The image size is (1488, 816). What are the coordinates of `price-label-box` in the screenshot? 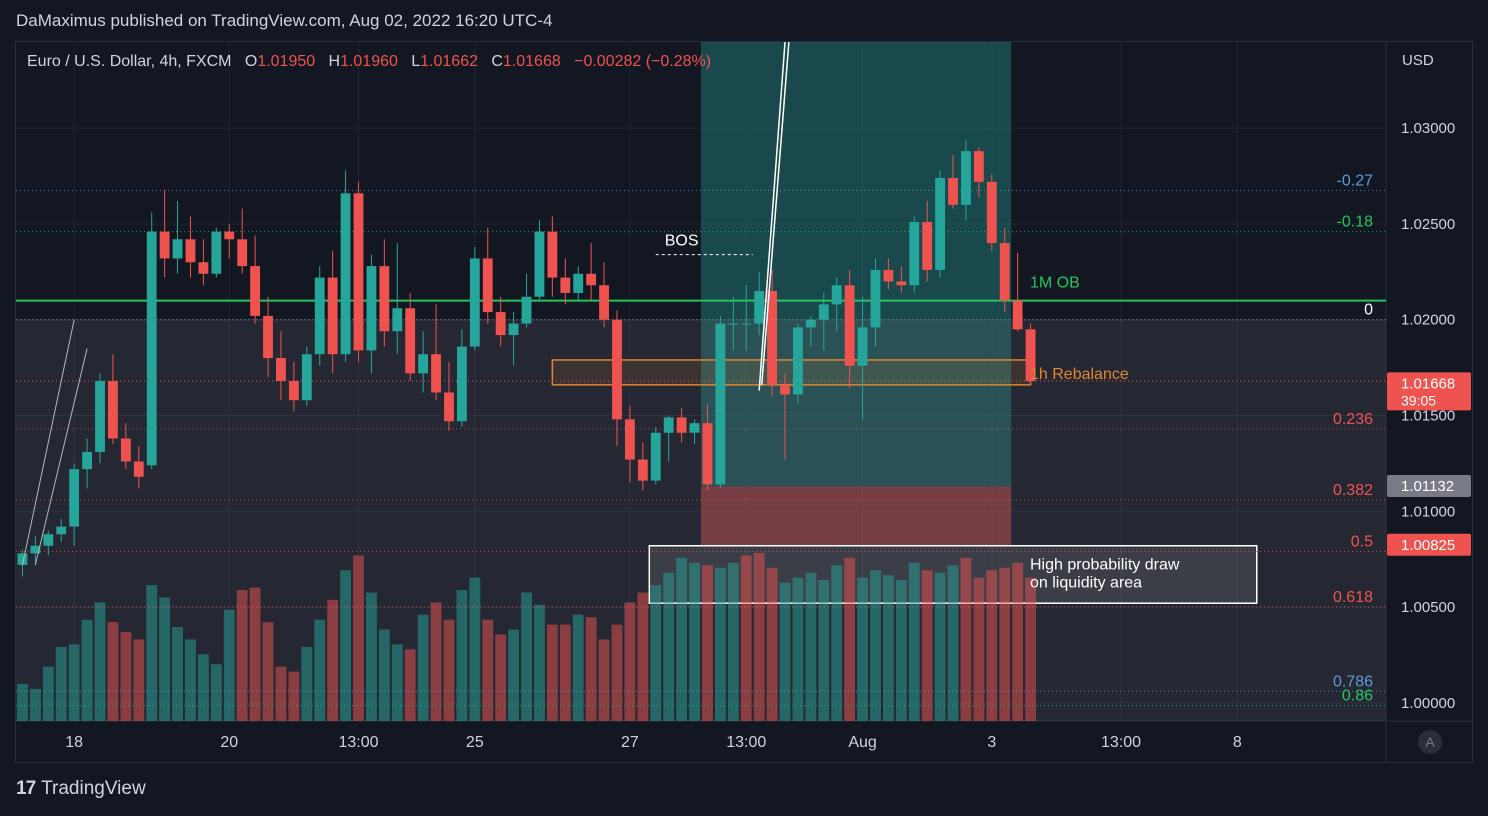 It's located at (1429, 391).